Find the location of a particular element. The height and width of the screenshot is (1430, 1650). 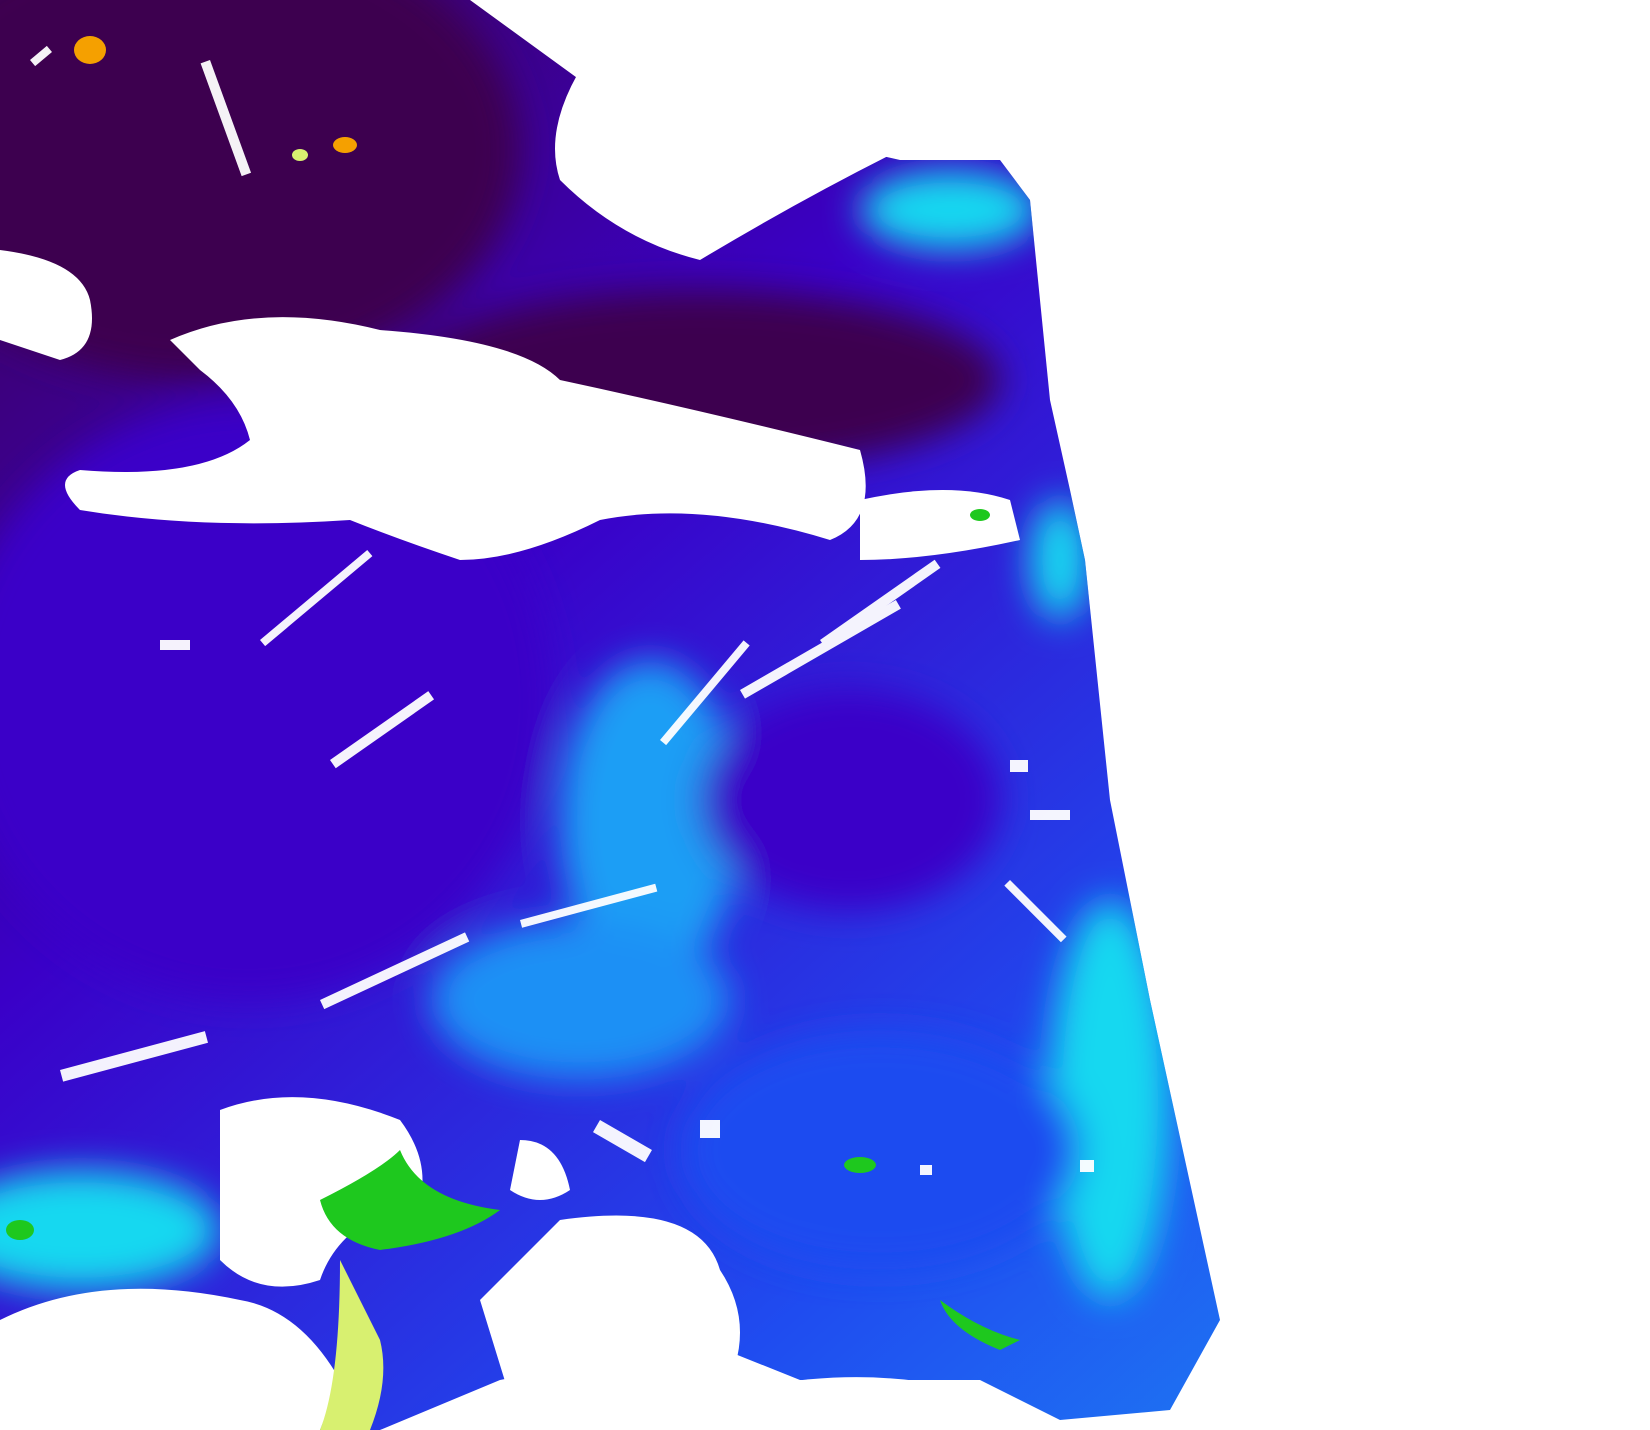

high-value-spots is located at coordinates (215, 98).